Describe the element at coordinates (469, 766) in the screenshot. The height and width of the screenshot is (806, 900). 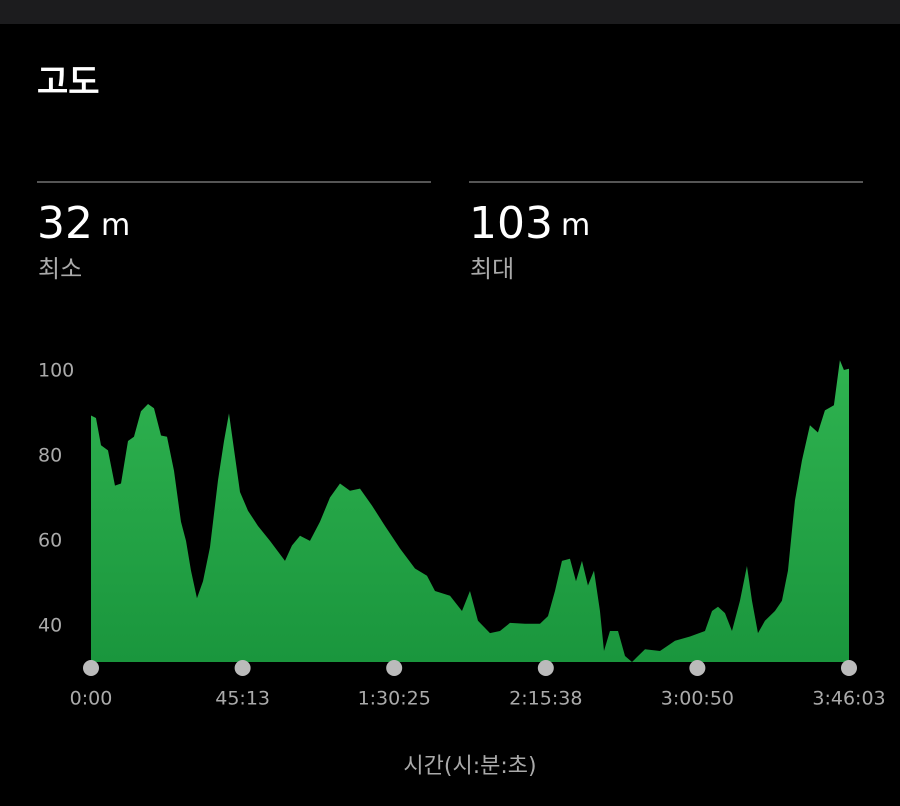
I see `x-axis-label: 시간(시:분:초)` at that location.